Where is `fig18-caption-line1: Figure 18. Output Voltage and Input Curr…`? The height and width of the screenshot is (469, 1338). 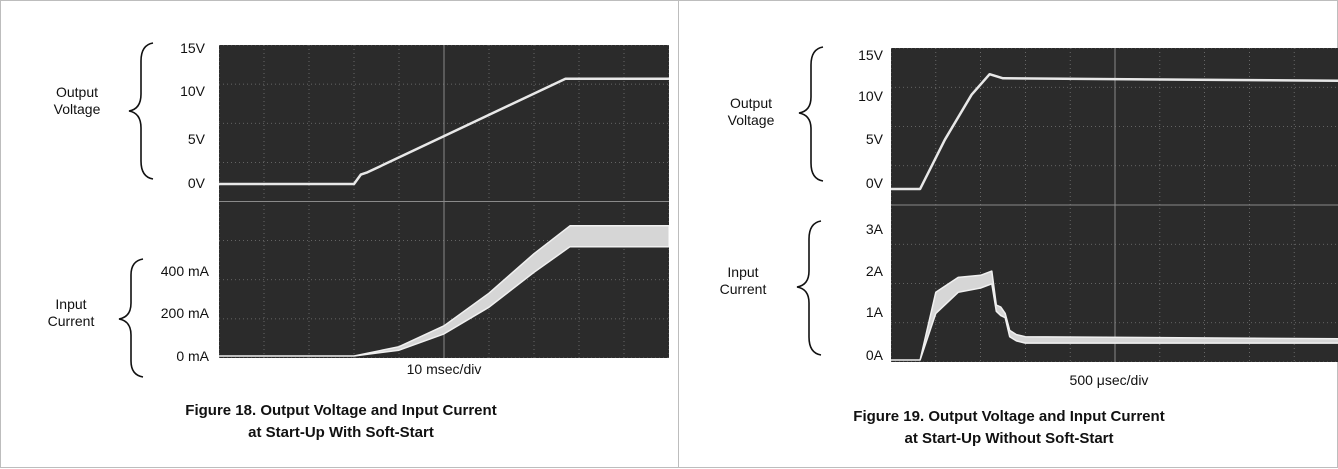
fig18-caption-line1: Figure 18. Output Voltage and Input Curr… is located at coordinates (341, 410).